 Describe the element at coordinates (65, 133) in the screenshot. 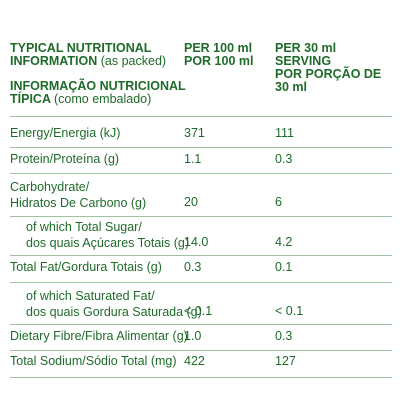

I see `row-label: Energy/Energia (kJ)` at that location.